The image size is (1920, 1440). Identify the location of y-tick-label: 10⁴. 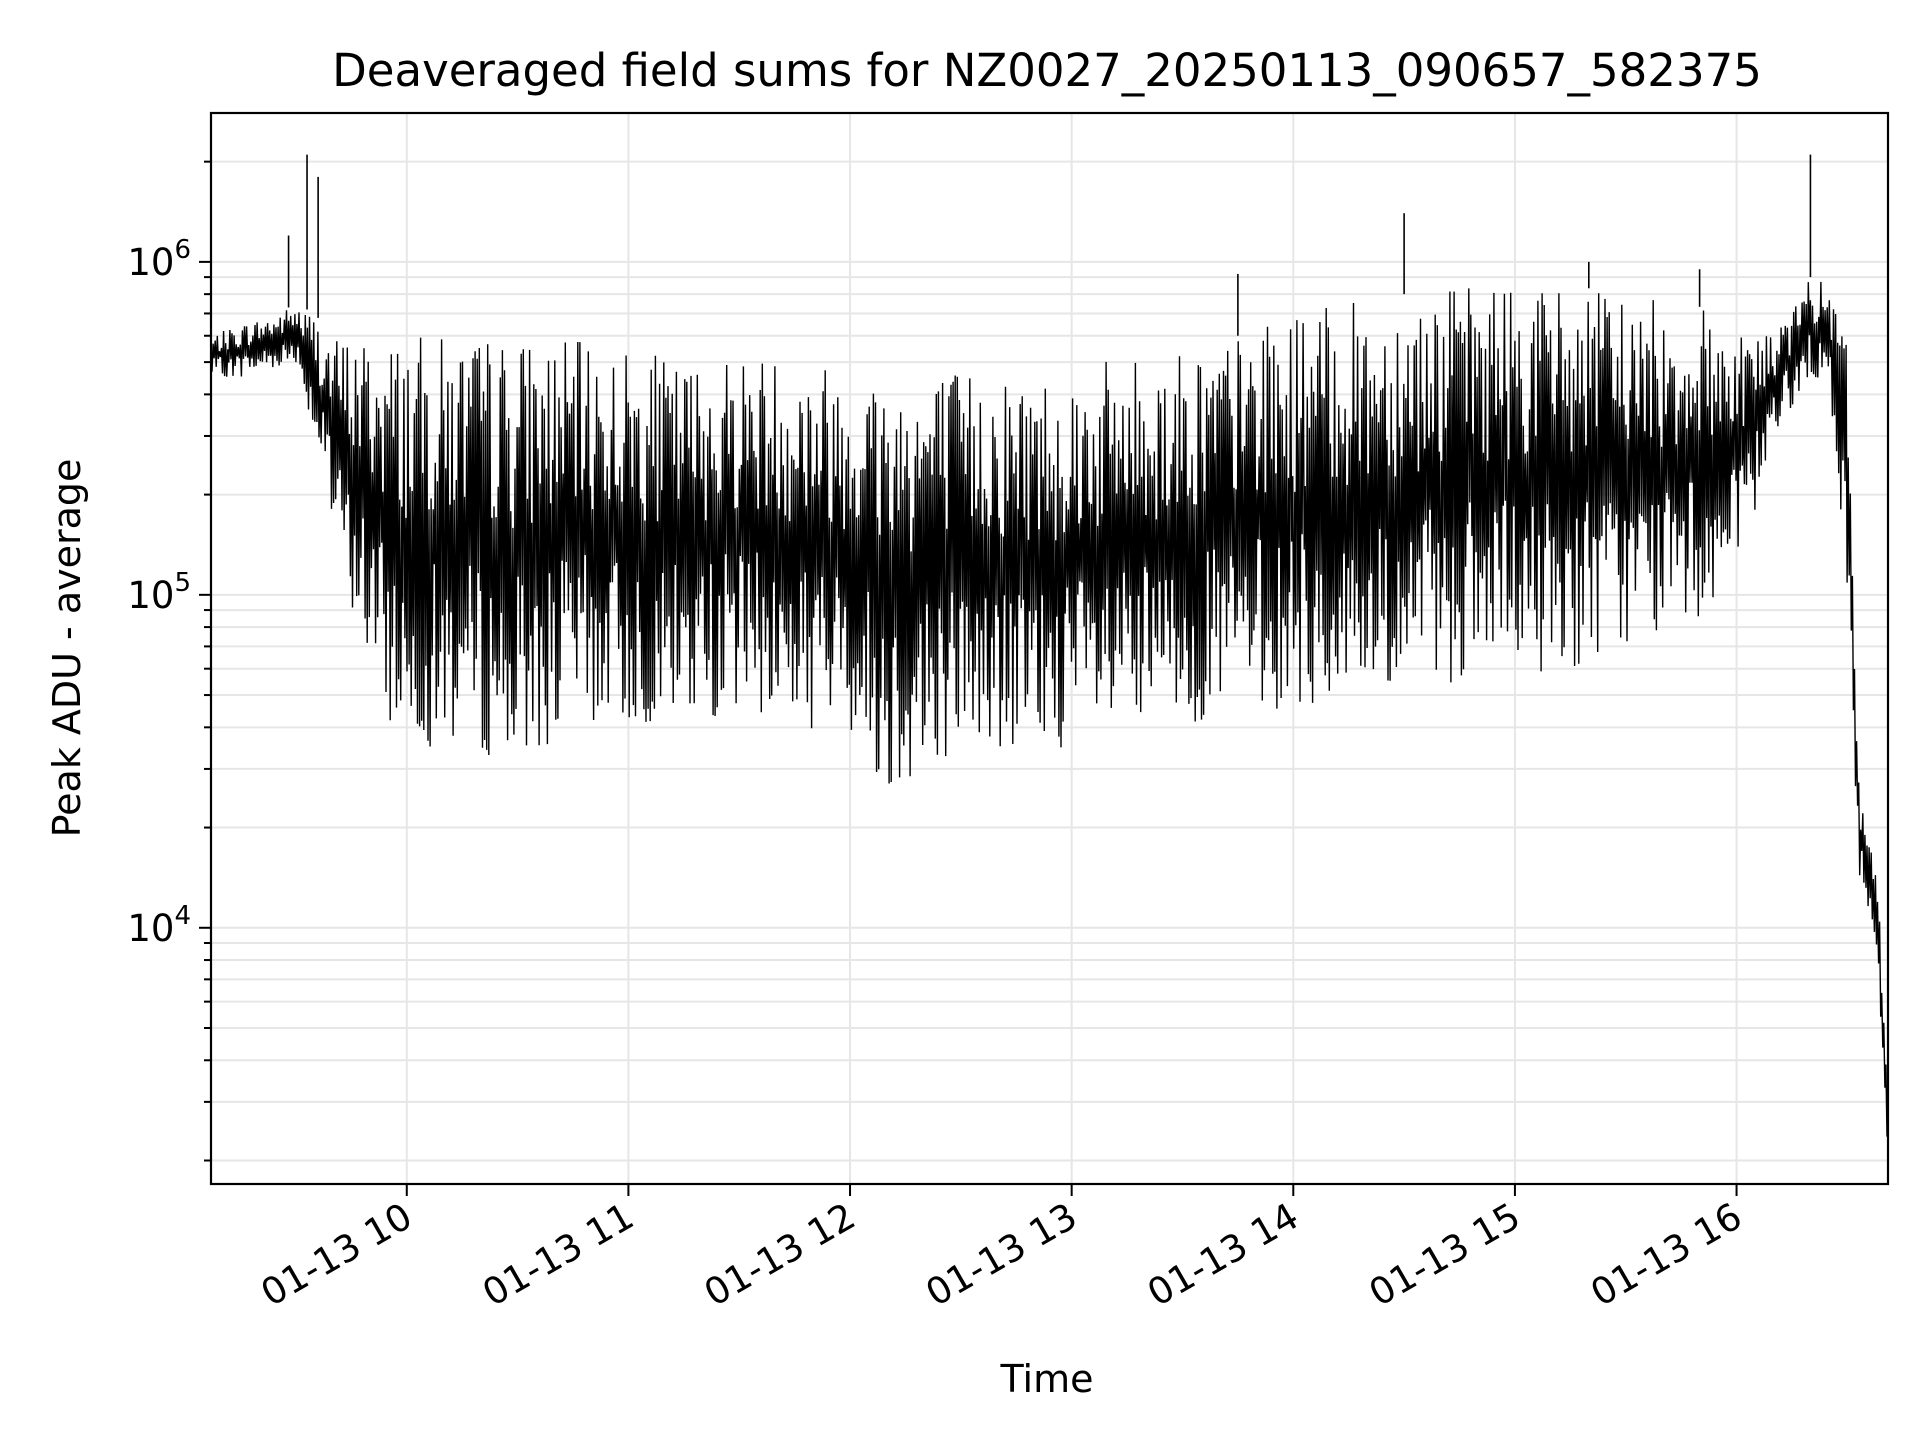
(159, 925).